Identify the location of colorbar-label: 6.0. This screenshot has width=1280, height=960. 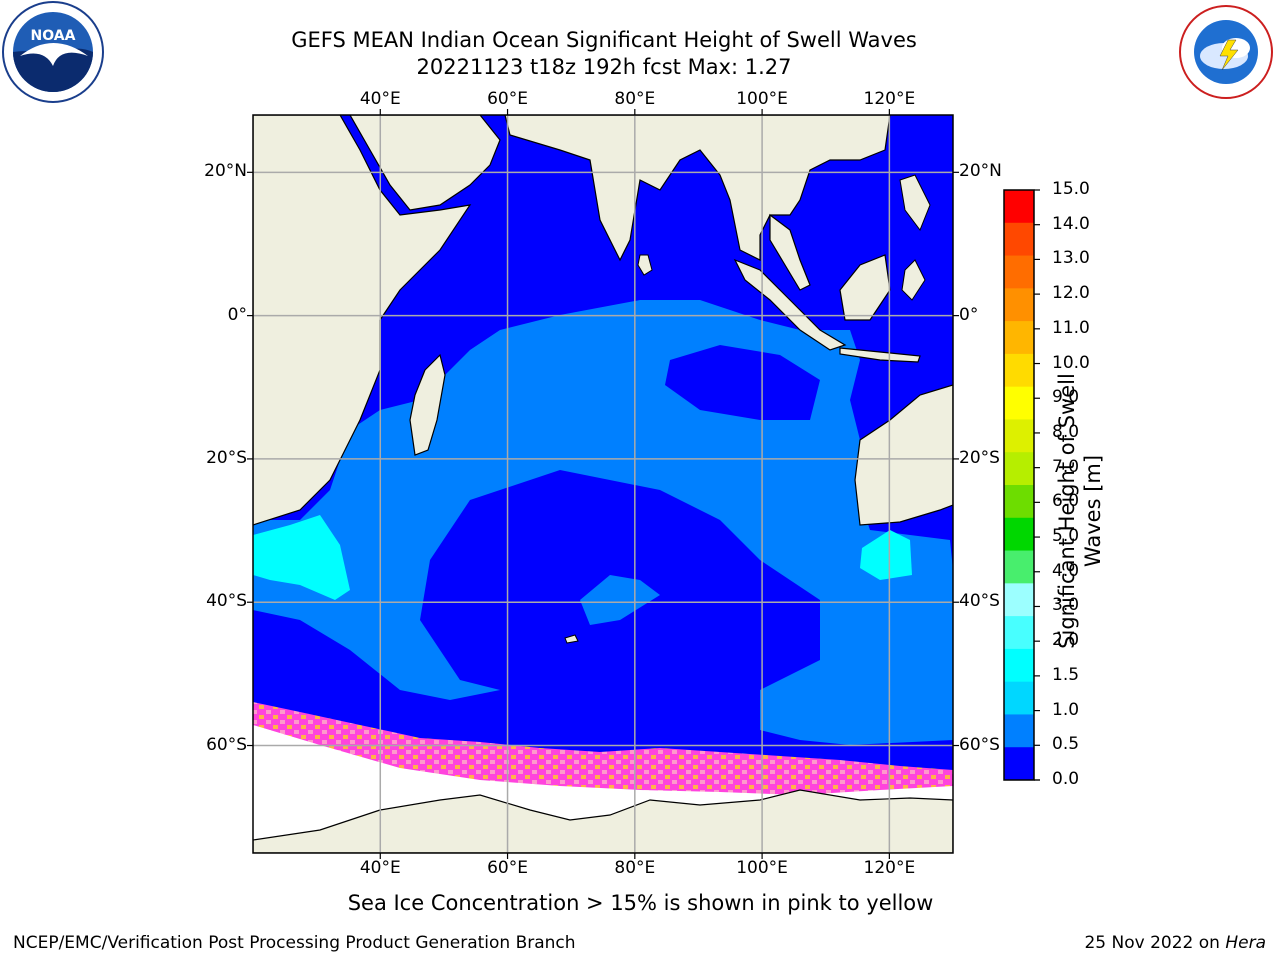
(1066, 501).